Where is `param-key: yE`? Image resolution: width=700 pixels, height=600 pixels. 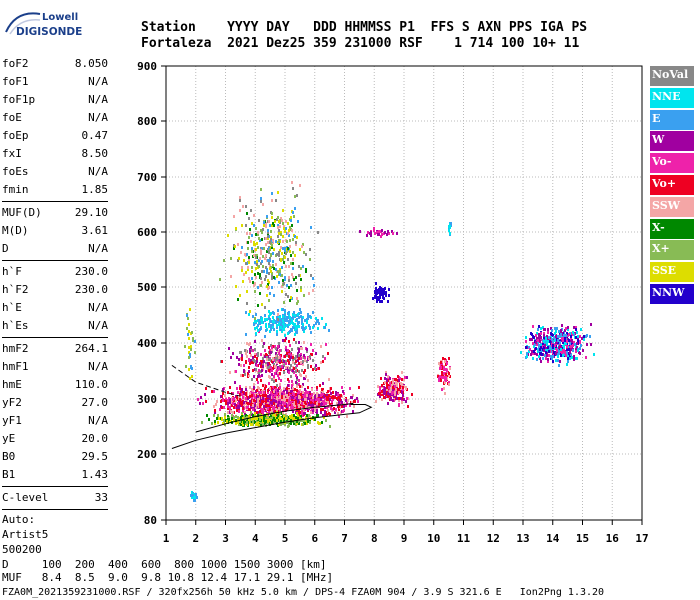
param-key: yE is located at coordinates (9, 438).